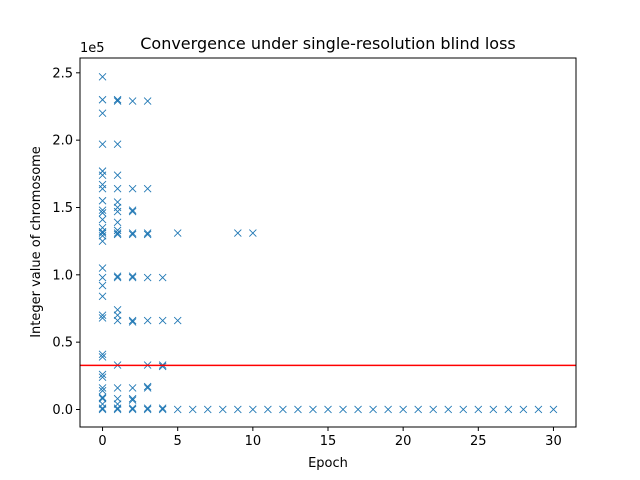 Image resolution: width=640 pixels, height=480 pixels. I want to click on y-axis: 0.0 0.5 1.0 1.5 2.0 2.5, so click(66, 242).